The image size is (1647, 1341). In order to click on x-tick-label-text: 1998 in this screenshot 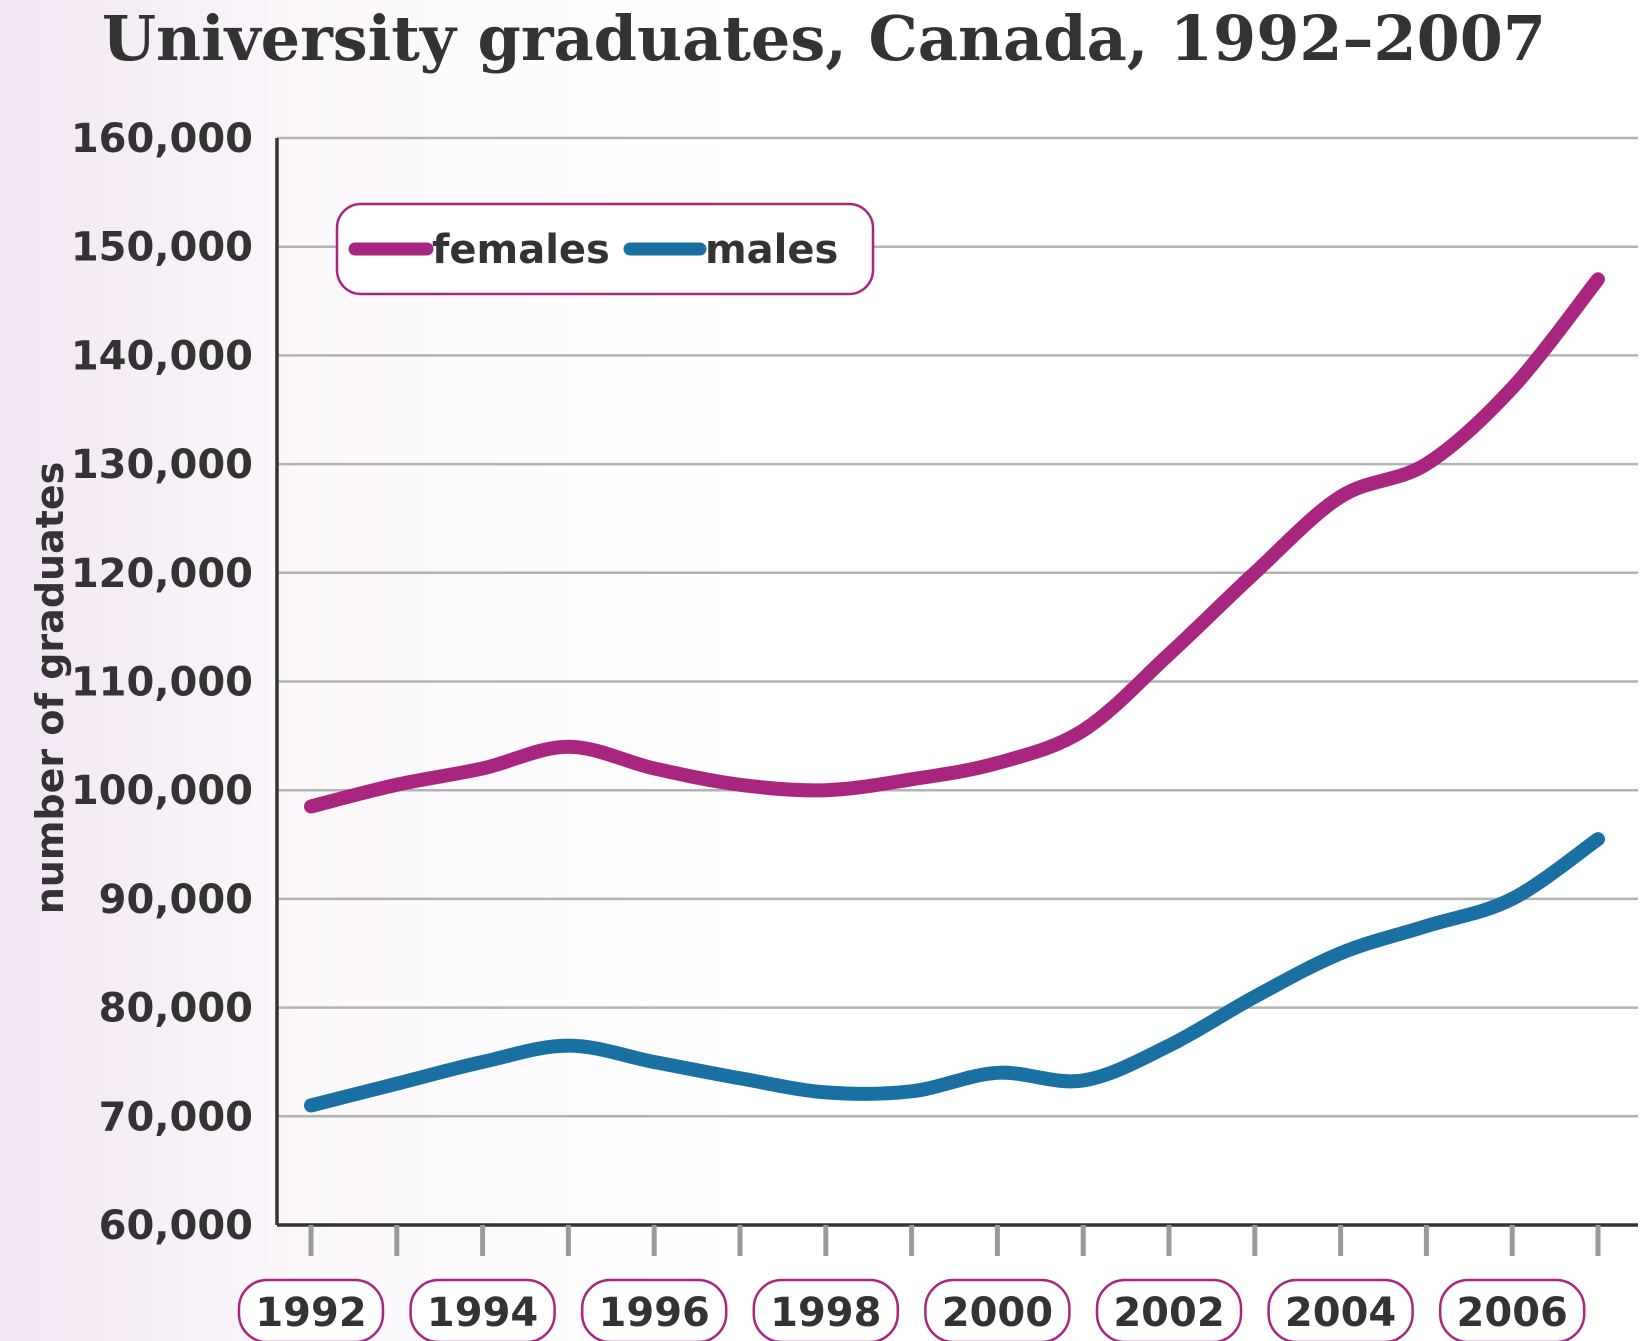, I will do `click(825, 1313)`.